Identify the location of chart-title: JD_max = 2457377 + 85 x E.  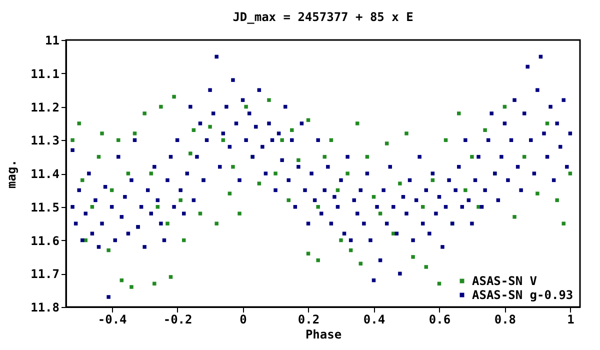
(323, 17).